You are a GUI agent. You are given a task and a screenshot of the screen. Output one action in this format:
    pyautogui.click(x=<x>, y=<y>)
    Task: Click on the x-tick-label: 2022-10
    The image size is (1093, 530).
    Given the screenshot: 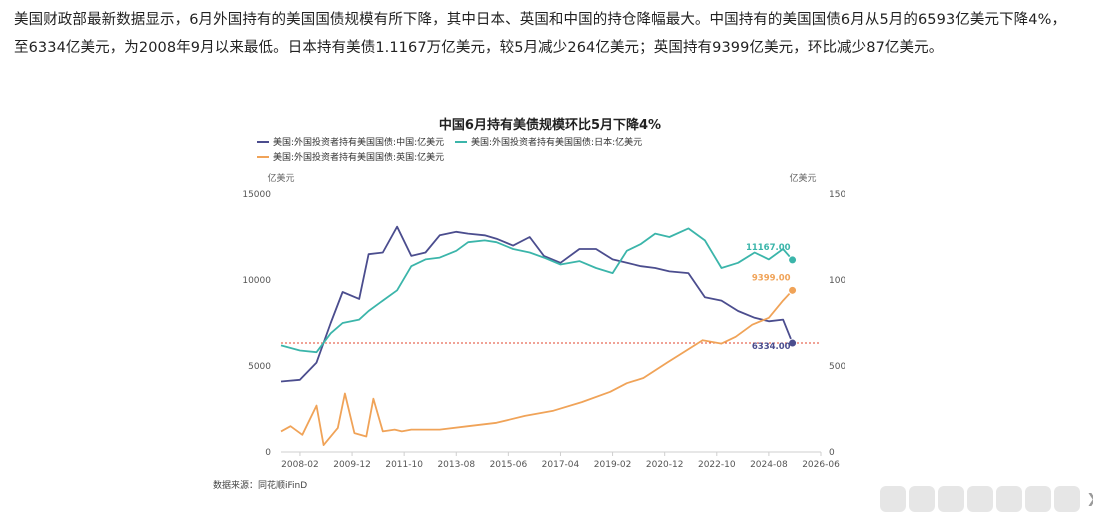 What is the action you would take?
    pyautogui.click(x=717, y=465)
    